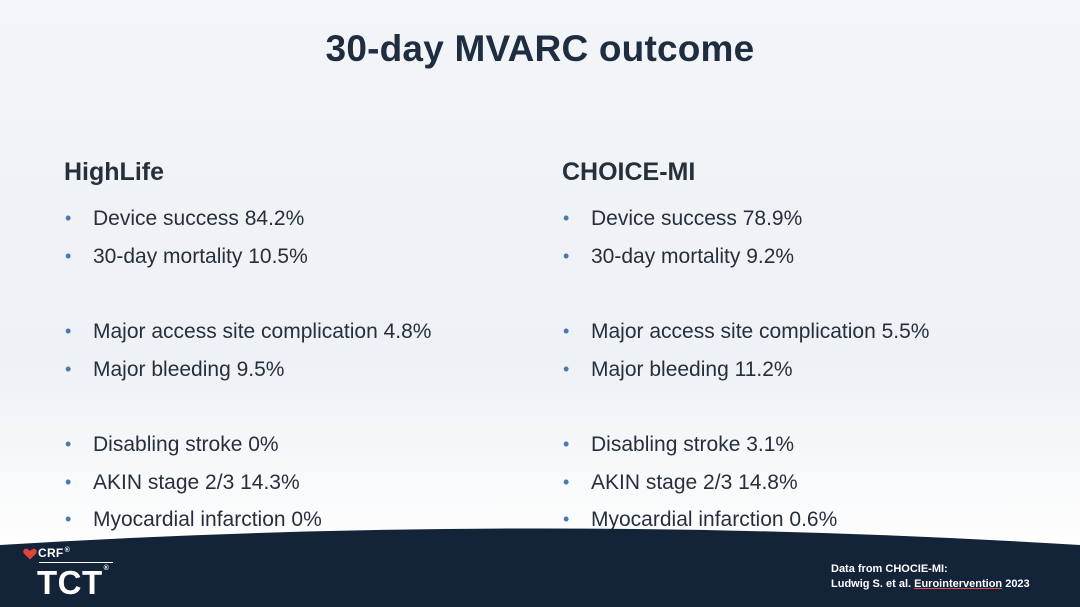  What do you see at coordinates (802, 257) in the screenshot?
I see `list-item: • 30-day mortality 9.2%` at bounding box center [802, 257].